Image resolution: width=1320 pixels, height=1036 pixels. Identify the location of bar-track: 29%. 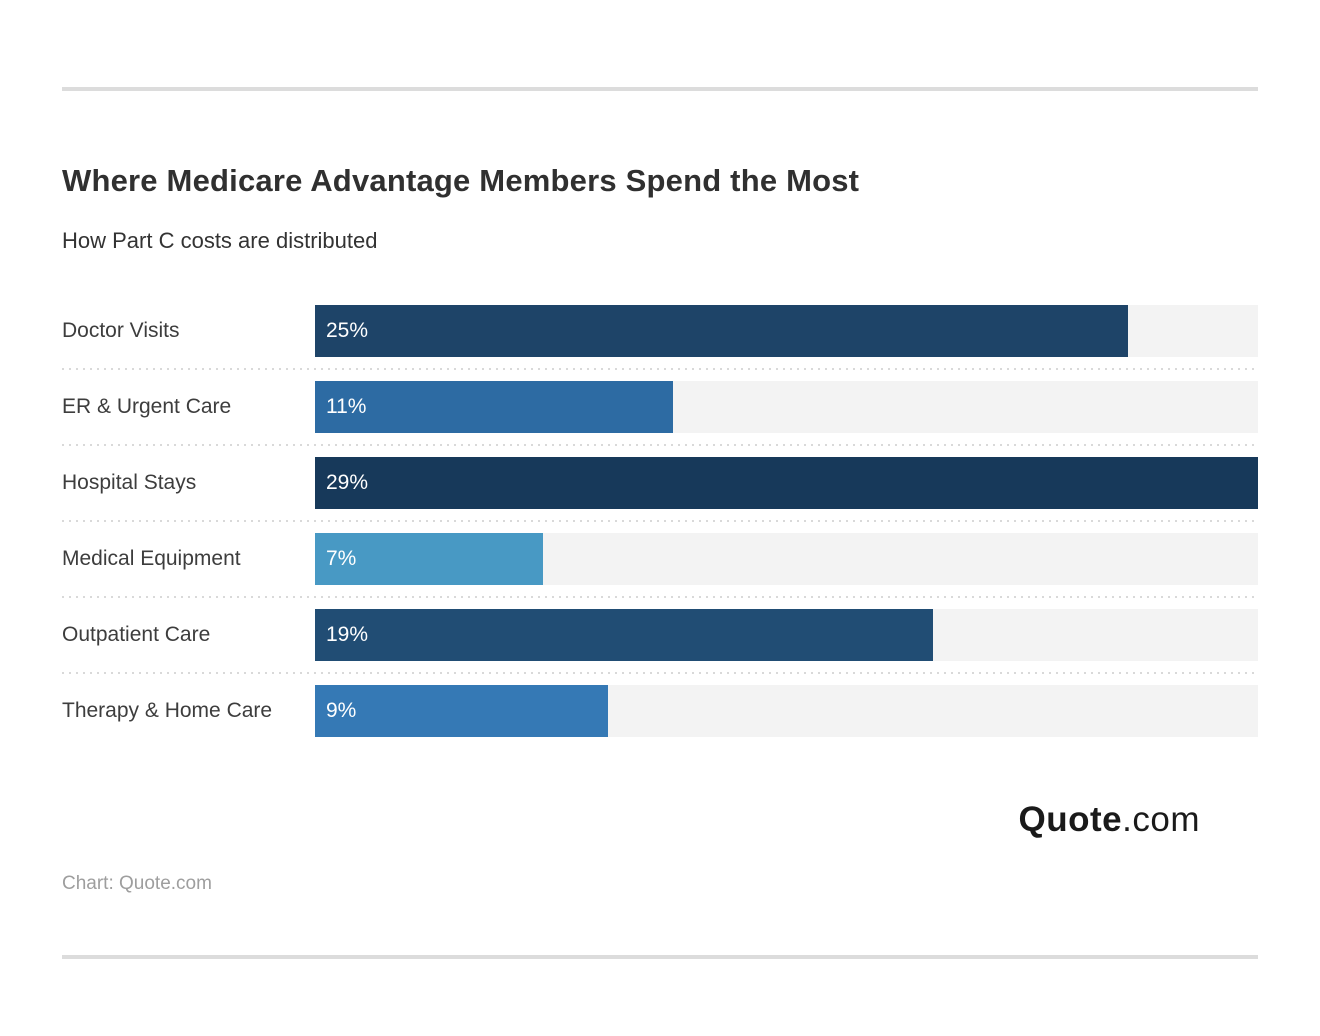
(786, 483).